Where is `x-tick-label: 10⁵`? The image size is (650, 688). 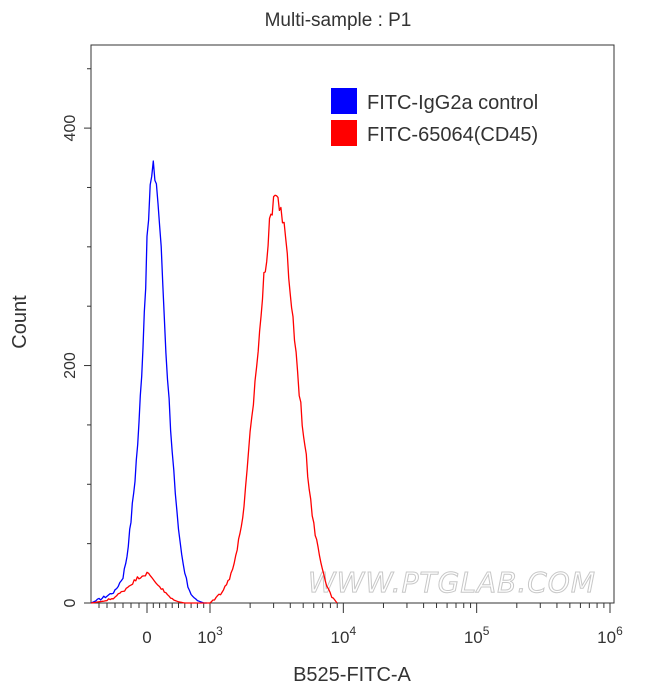
x-tick-label: 10⁵ is located at coordinates (477, 635).